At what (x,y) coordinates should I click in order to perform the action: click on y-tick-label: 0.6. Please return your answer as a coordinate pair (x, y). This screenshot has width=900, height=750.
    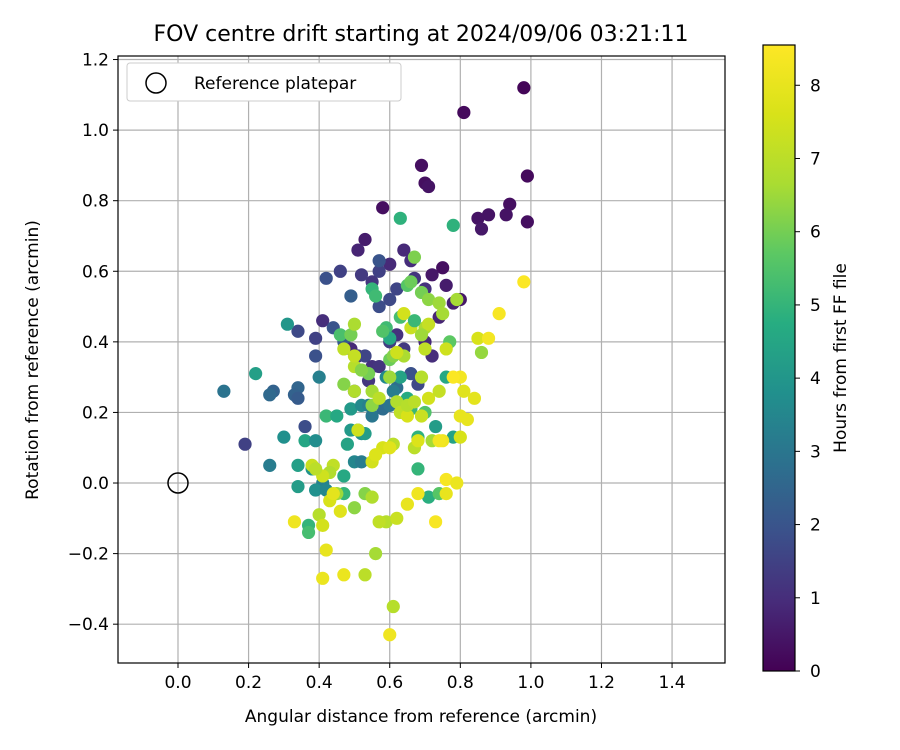
    Looking at the image, I should click on (95, 272).